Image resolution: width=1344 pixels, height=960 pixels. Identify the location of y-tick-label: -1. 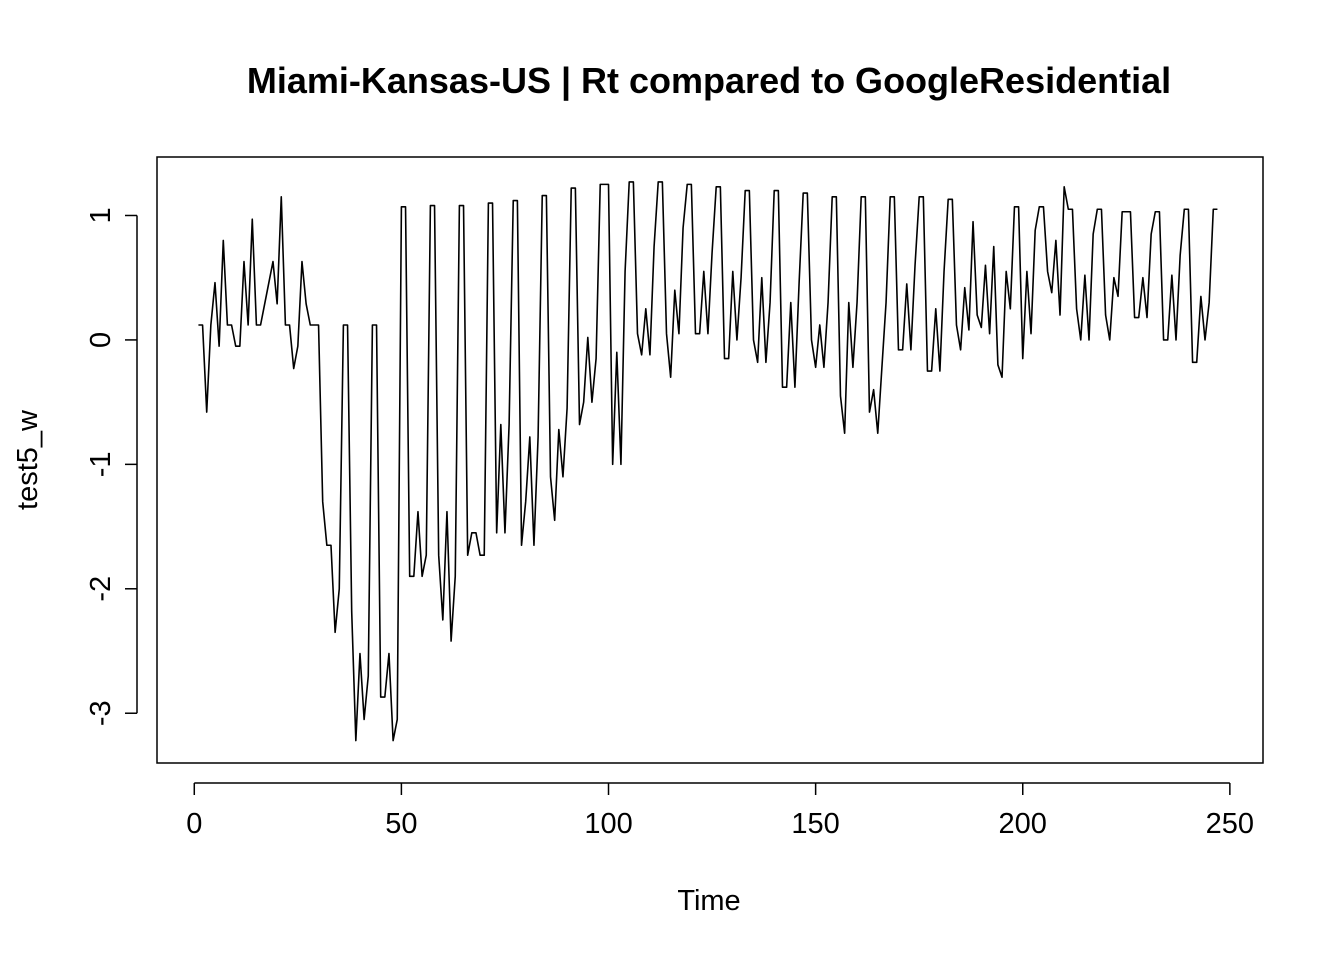
(101, 464).